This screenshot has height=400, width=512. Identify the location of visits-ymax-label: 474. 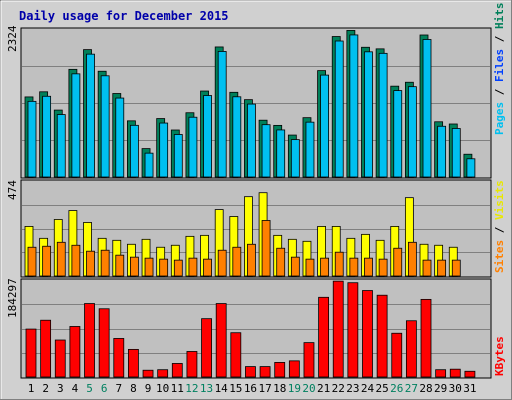
(12, 190).